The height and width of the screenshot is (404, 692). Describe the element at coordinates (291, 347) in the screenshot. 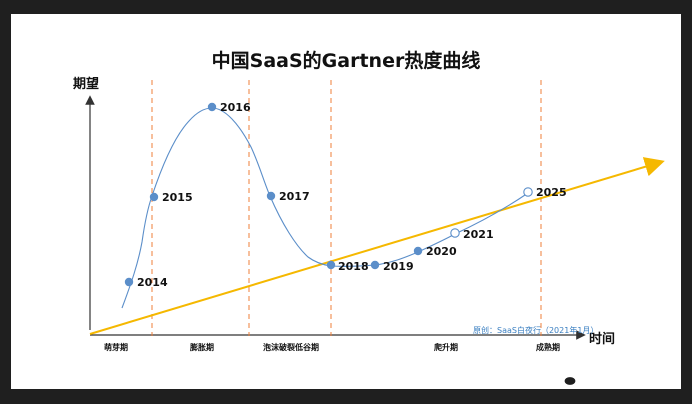

I see `phase-label-trough: 泡沫破裂低谷期` at that location.